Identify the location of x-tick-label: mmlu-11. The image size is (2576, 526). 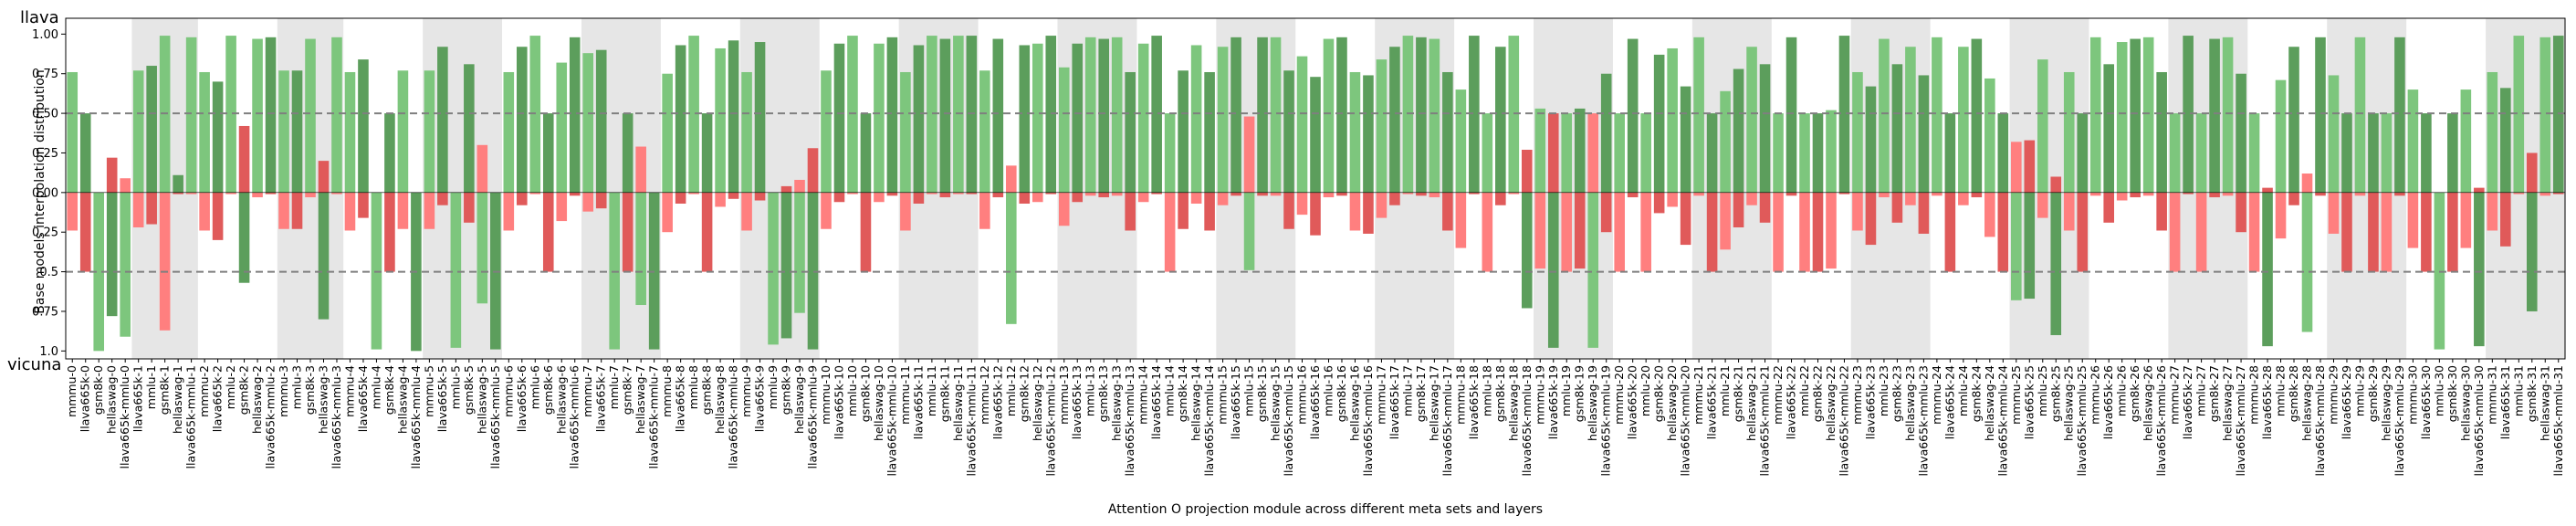
(932, 390).